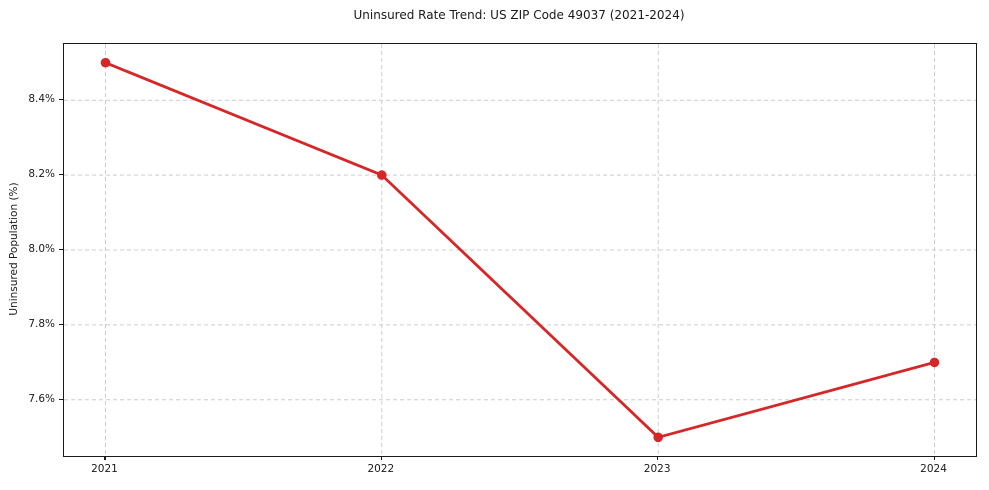 This screenshot has height=490, width=989. Describe the element at coordinates (41, 99) in the screenshot. I see `y-tick-label: 8.4%` at that location.